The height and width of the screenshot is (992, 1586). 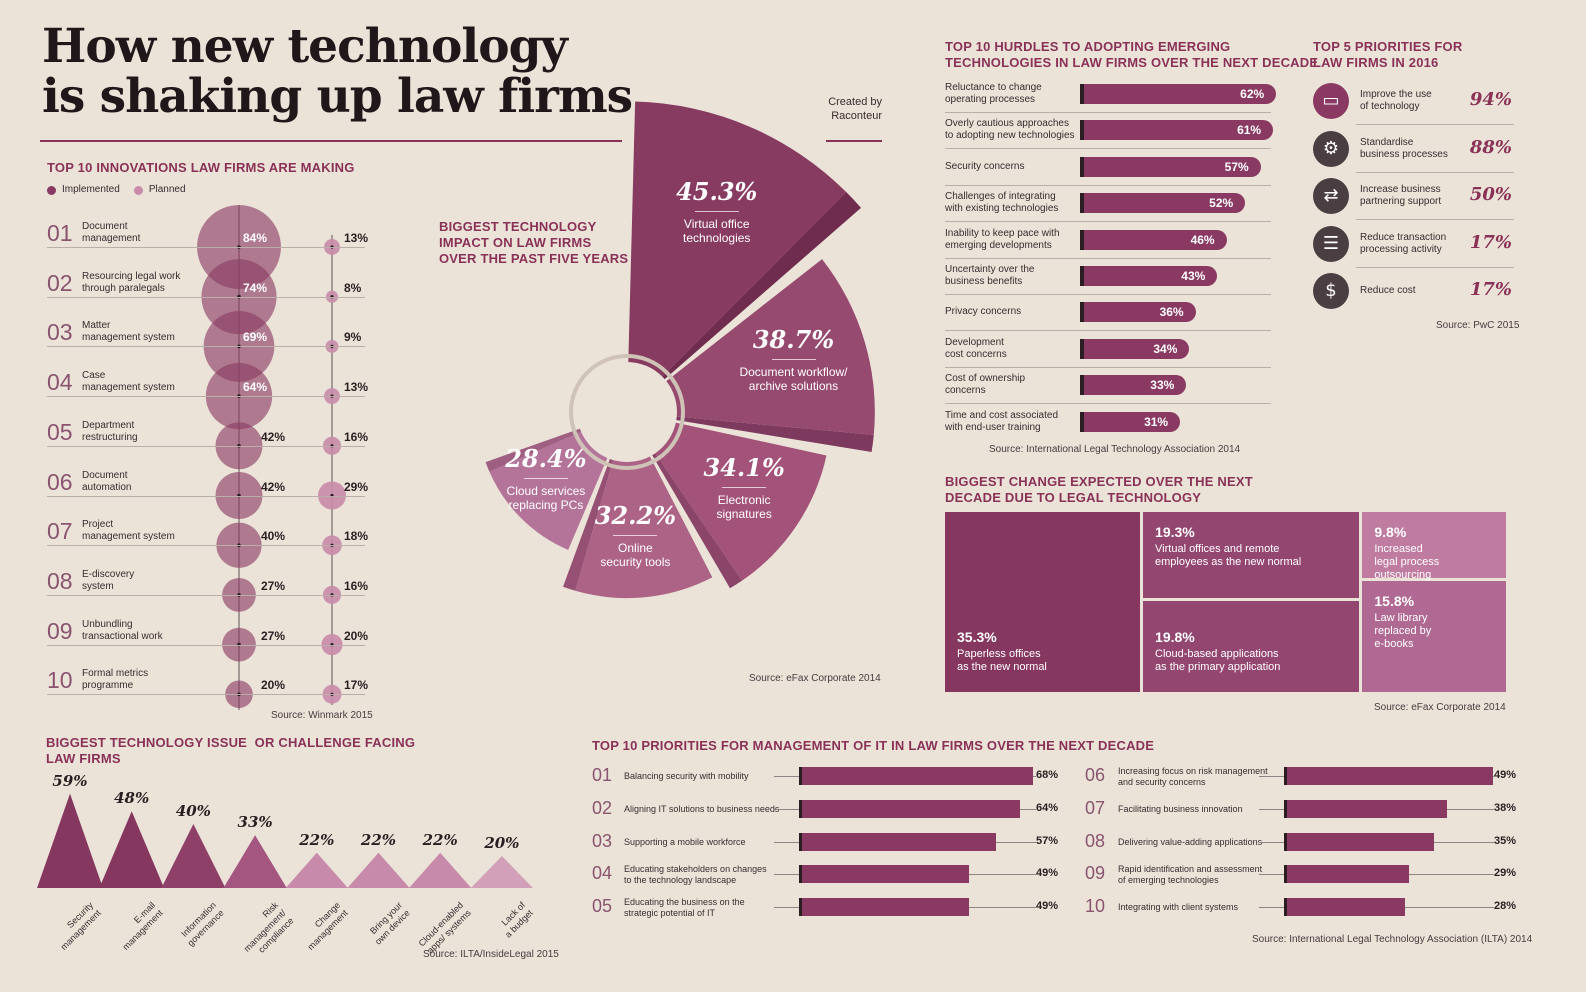 What do you see at coordinates (1401, 617) in the screenshot?
I see `change-tile-l1: Law library` at bounding box center [1401, 617].